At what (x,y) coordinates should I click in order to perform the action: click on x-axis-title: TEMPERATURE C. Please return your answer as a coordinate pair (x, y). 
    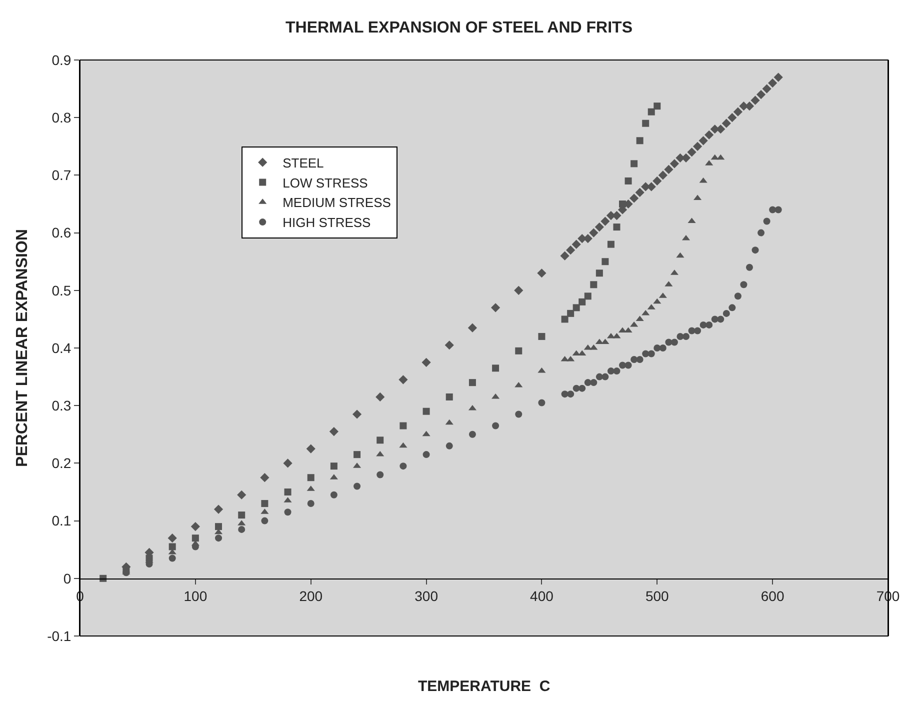
    Looking at the image, I should click on (484, 686).